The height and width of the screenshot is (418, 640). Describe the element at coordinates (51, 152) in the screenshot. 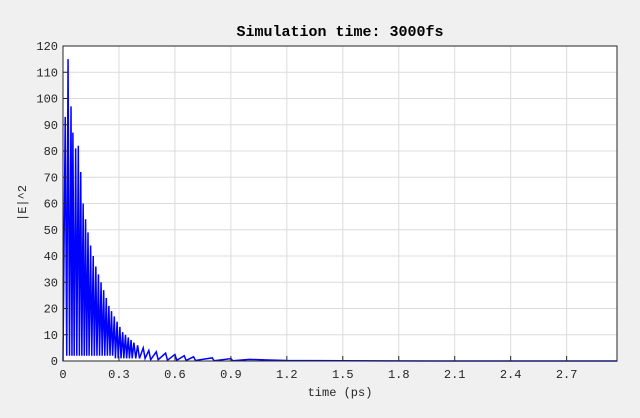

I see `y-tick-label: 80` at that location.